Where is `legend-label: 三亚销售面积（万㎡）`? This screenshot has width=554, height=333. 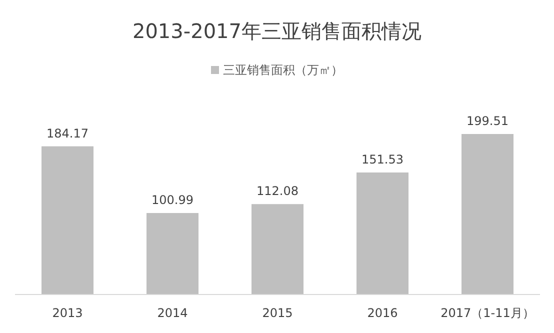
legend-label: 三亚销售面积（万㎡） is located at coordinates (283, 70).